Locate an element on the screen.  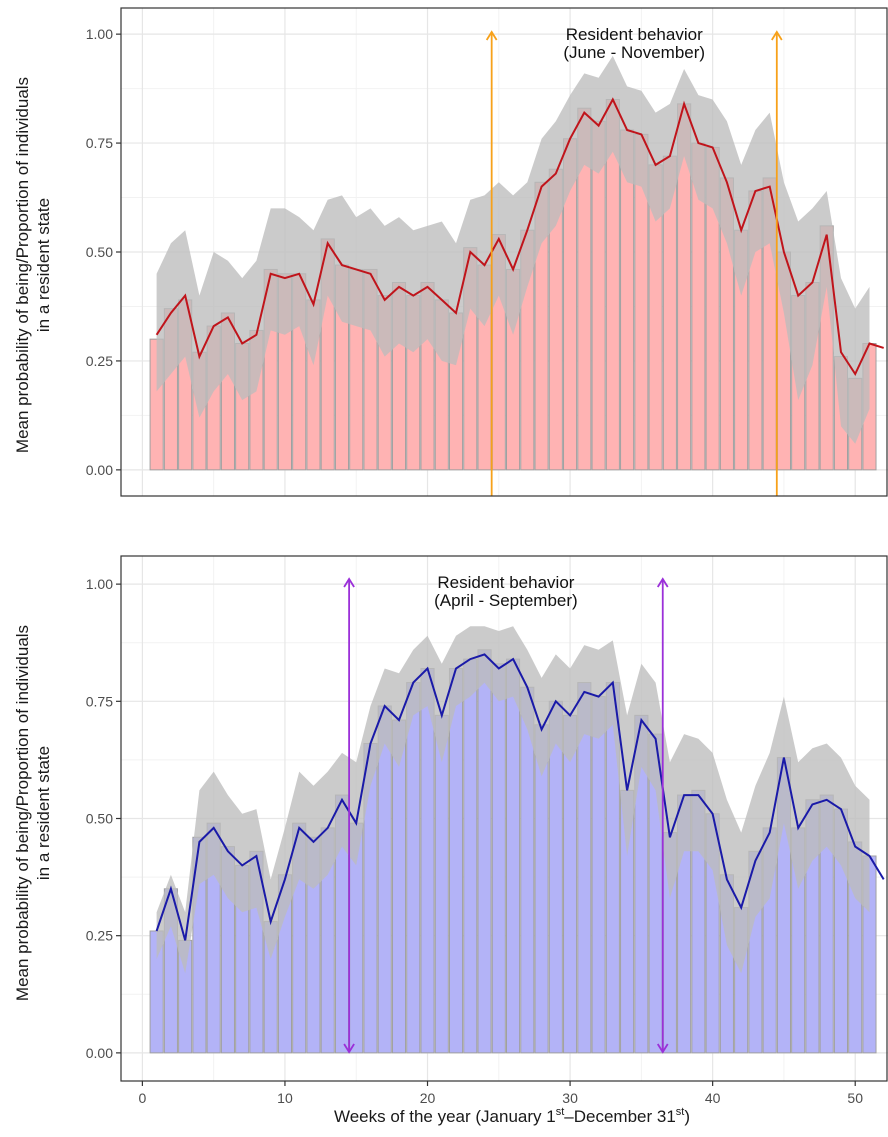
x-tick-label: 30 is located at coordinates (570, 1098).